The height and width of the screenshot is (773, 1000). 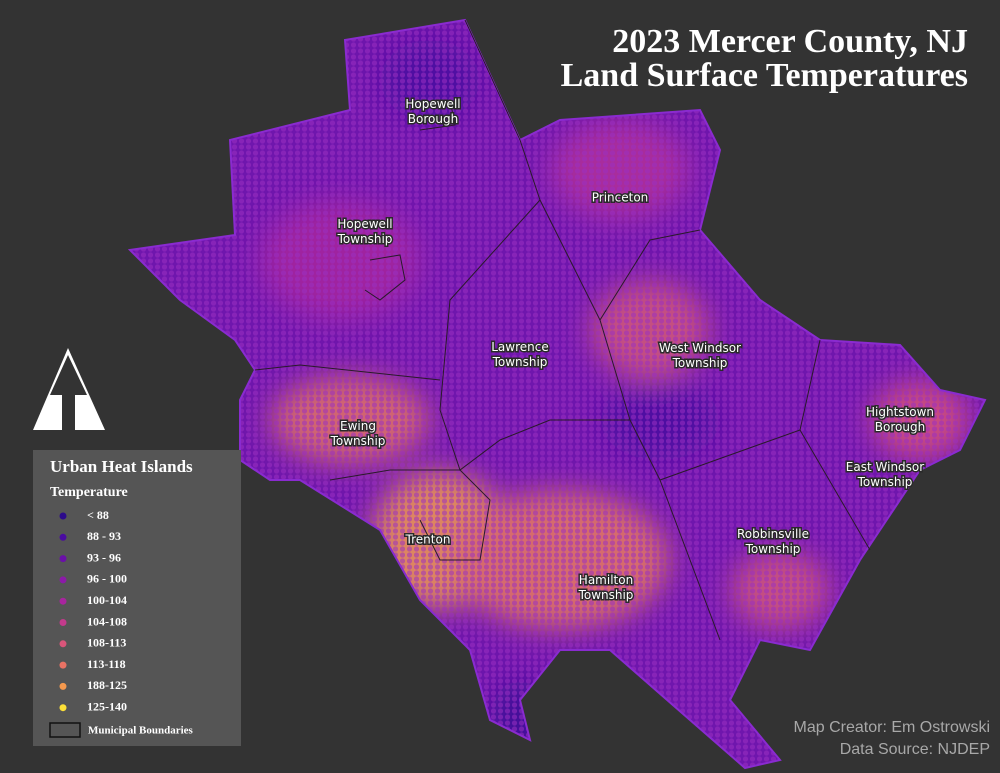 I want to click on legend-boundary-label: Municipal Boundaries, so click(x=141, y=731).